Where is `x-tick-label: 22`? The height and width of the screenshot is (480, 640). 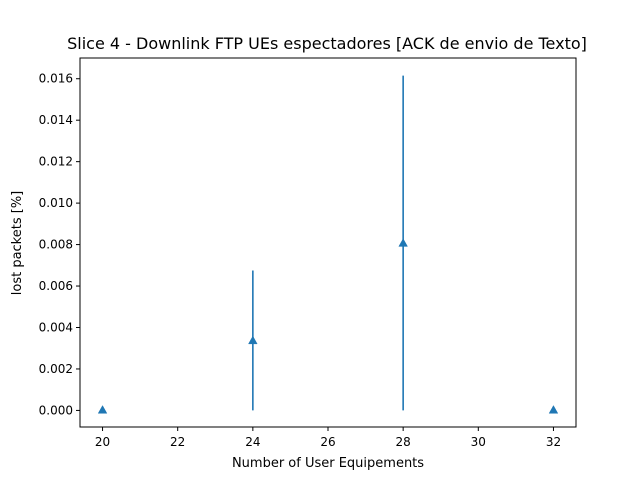
x-tick-label: 22 is located at coordinates (177, 442).